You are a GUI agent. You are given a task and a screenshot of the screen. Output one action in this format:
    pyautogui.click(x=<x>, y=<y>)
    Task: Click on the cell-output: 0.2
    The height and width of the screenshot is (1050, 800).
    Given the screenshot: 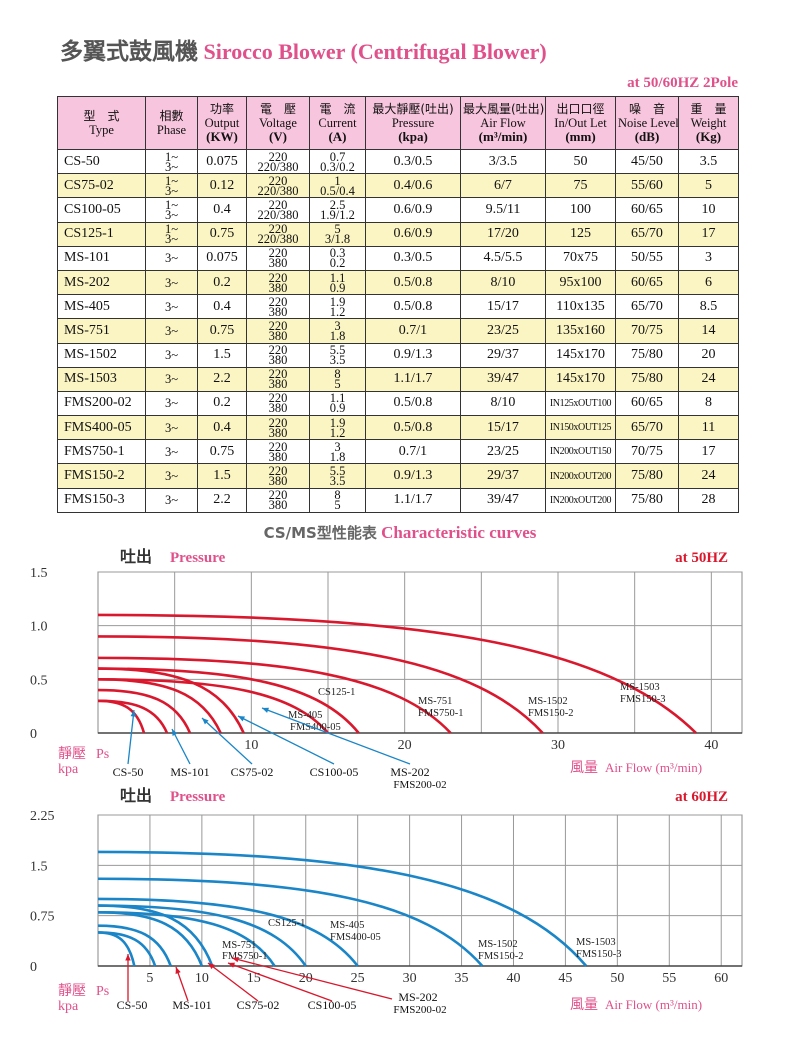 What is the action you would take?
    pyautogui.click(x=222, y=282)
    